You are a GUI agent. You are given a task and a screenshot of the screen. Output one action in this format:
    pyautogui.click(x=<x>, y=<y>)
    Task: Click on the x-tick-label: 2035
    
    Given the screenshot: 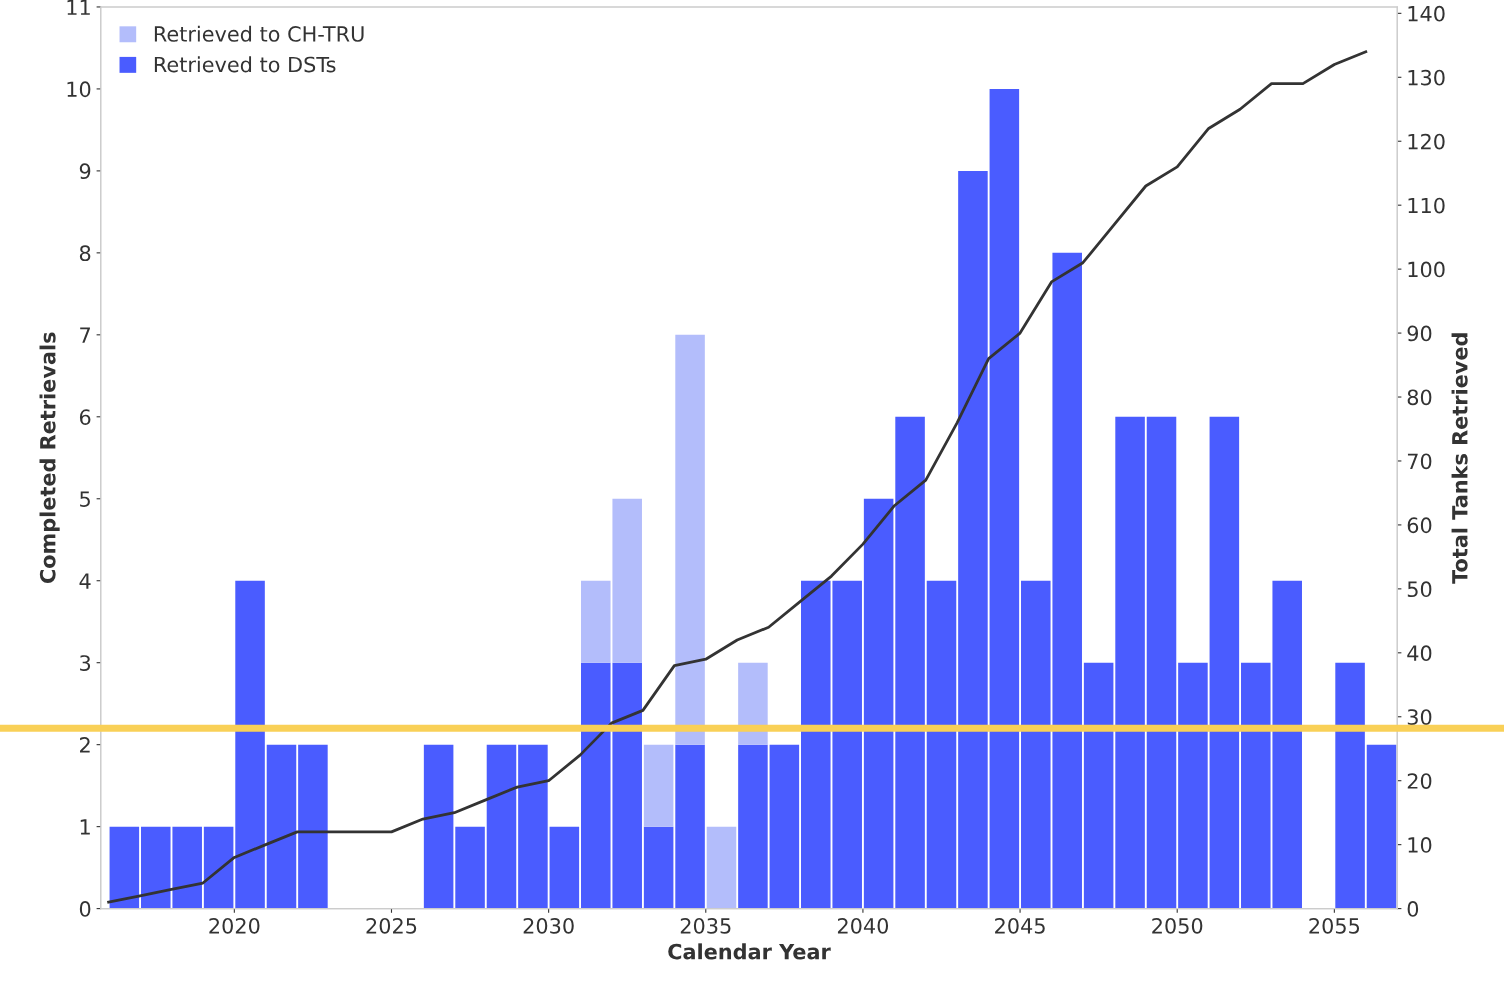 What is the action you would take?
    pyautogui.click(x=705, y=925)
    